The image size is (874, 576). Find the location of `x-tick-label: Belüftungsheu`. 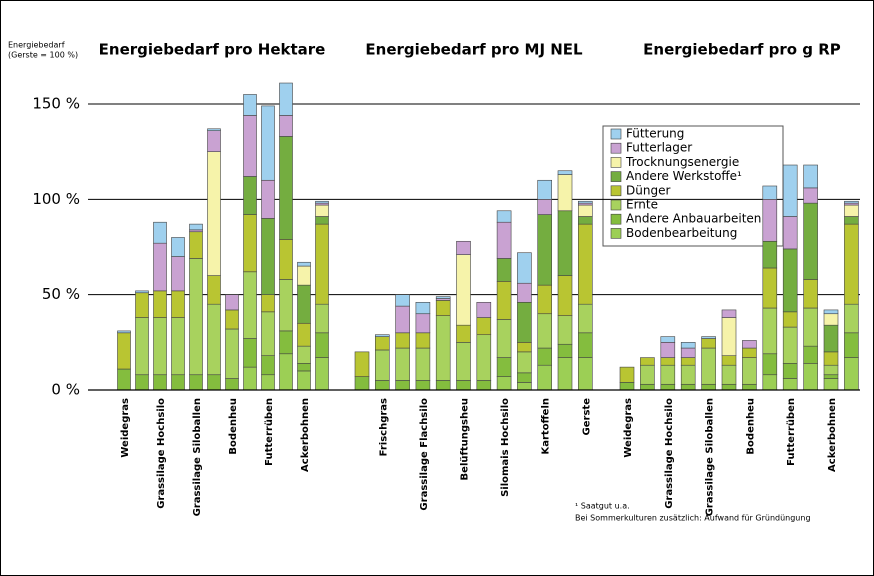

x-tick-label: Belüftungsheu is located at coordinates (465, 439).